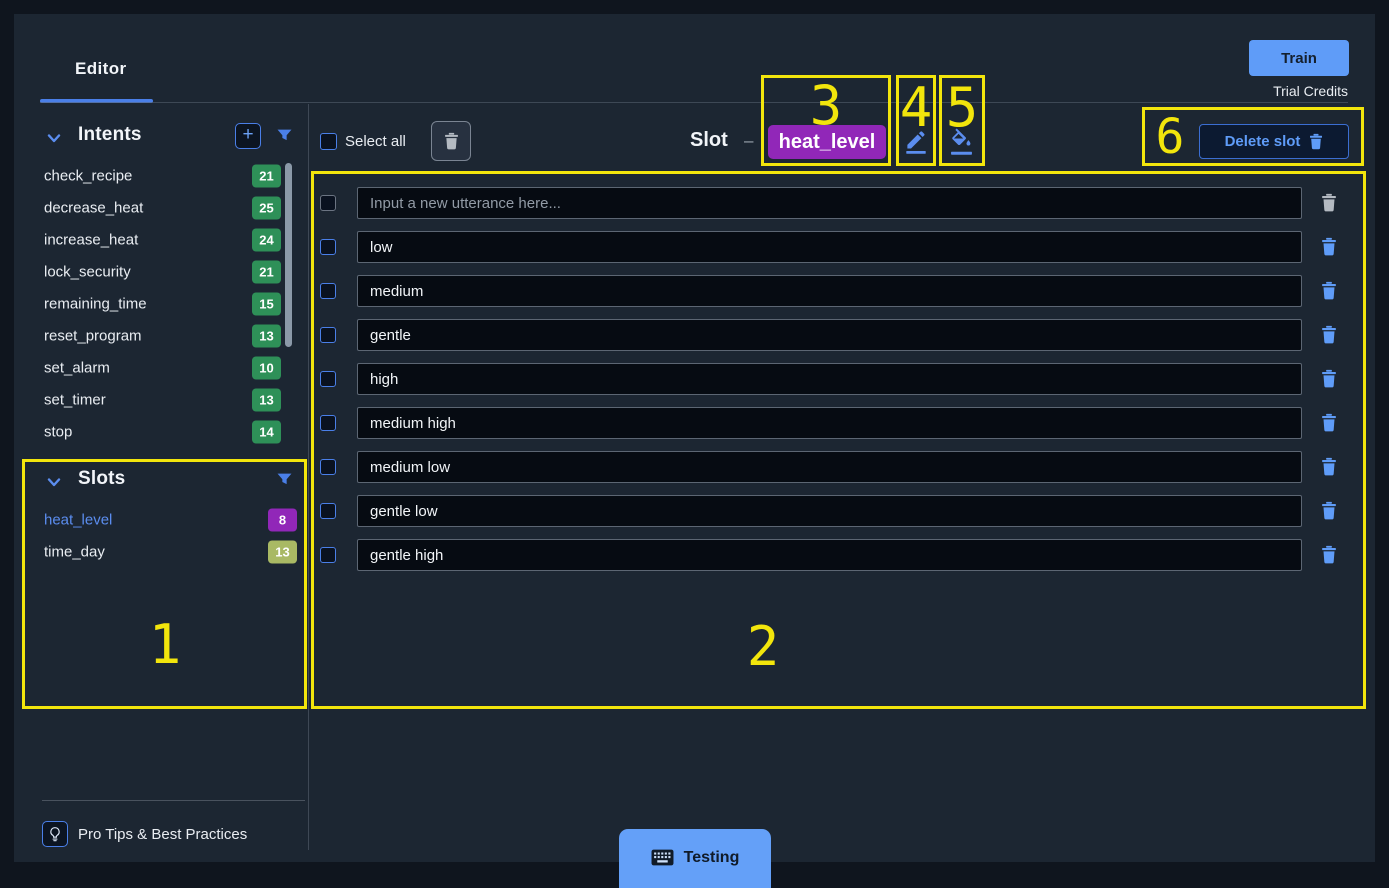 The height and width of the screenshot is (888, 1389). I want to click on edit-pencil-icon, so click(916, 142).